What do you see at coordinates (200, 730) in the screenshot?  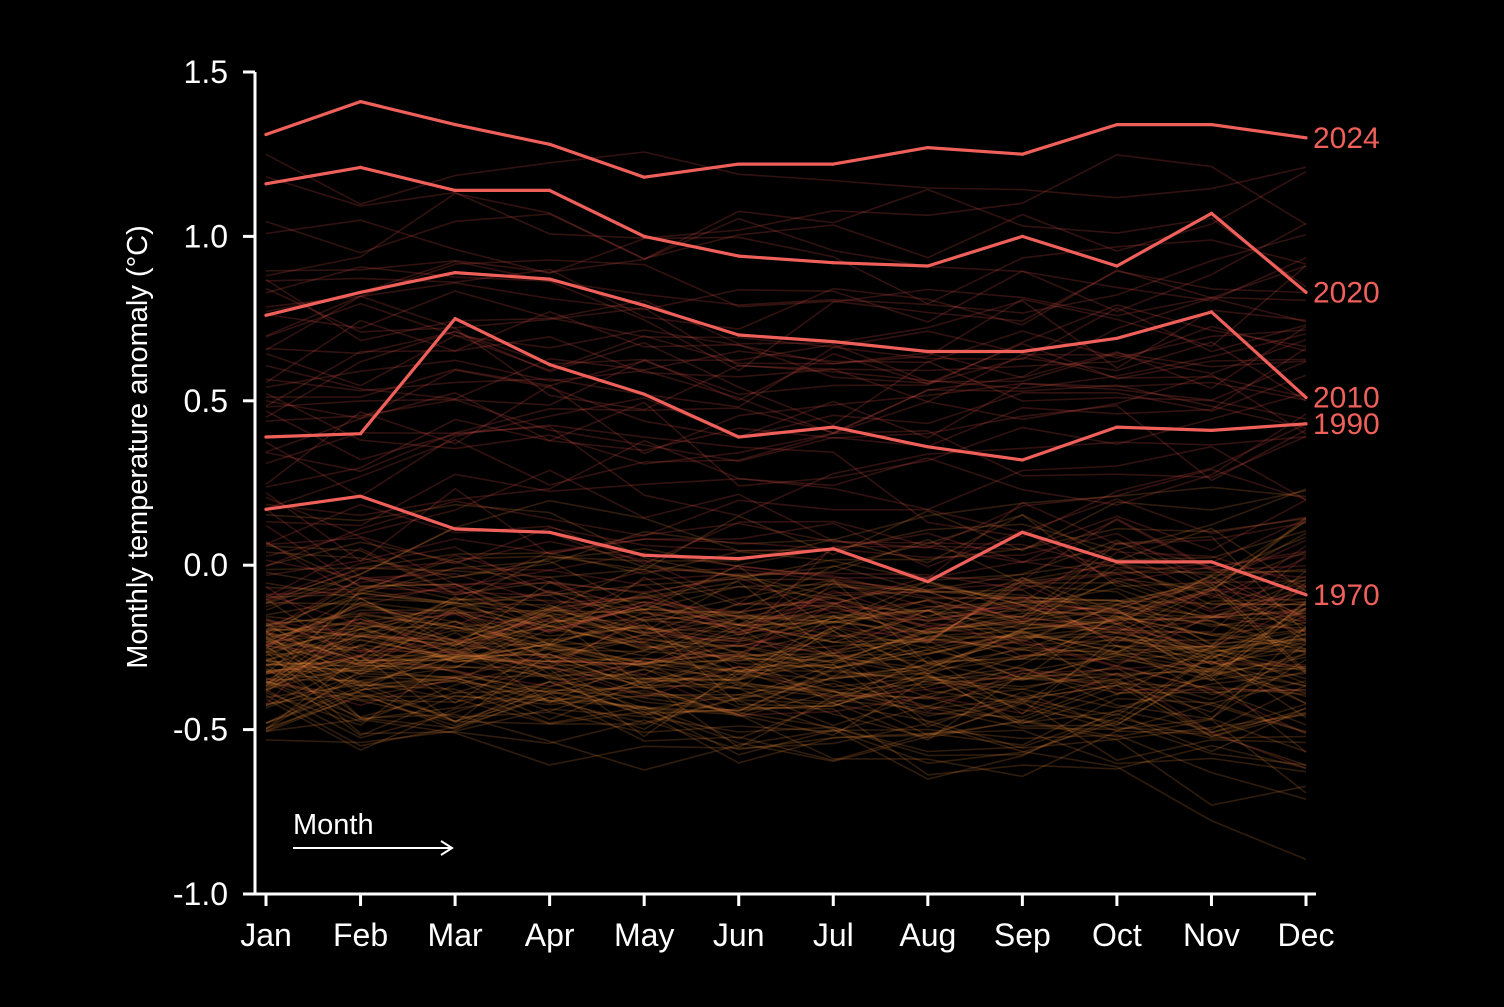 I see `y-tick-label: -0.5` at bounding box center [200, 730].